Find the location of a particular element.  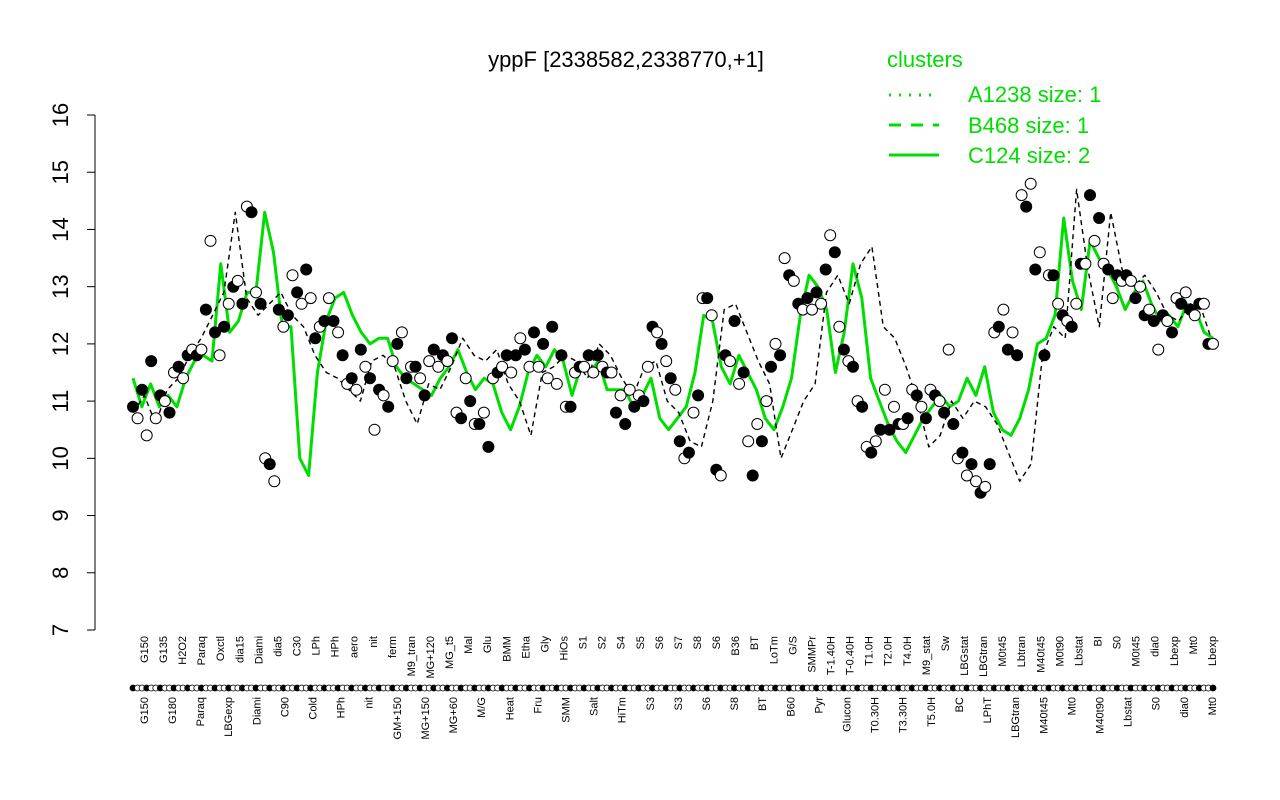

x-label-upper: Mal is located at coordinates (469, 645).